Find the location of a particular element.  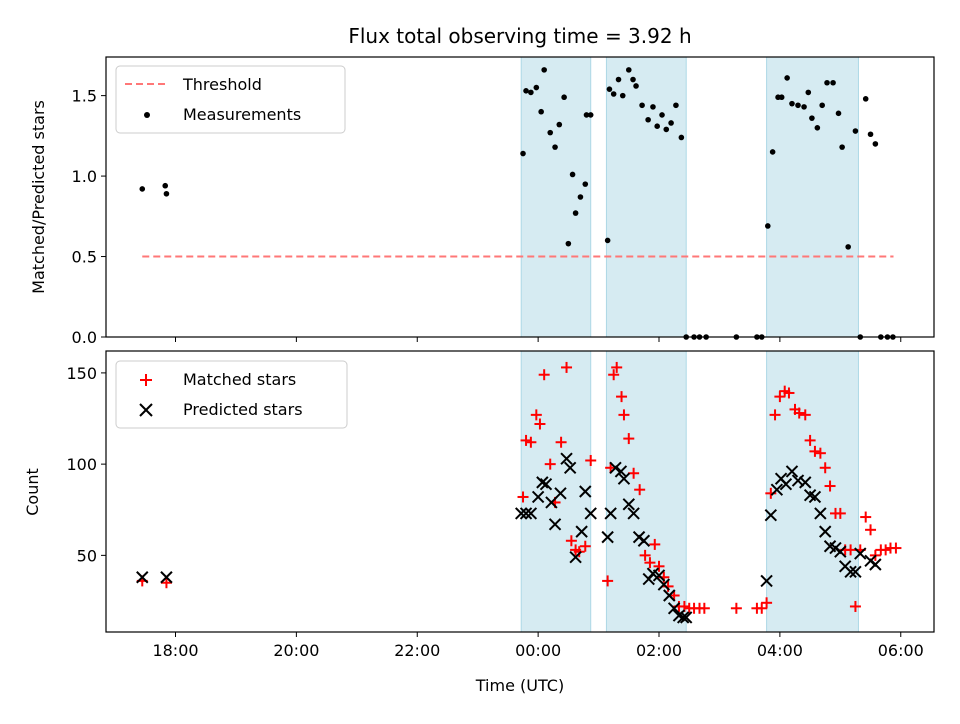

figure-title: Flux total observing time = 3.92 h is located at coordinates (519, 36).